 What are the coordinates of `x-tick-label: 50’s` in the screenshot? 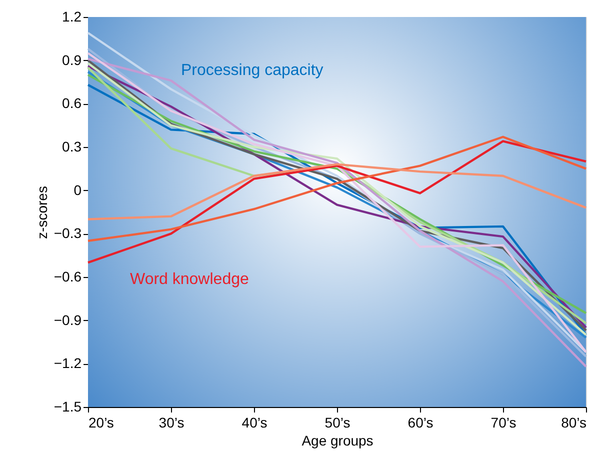 It's located at (337, 422).